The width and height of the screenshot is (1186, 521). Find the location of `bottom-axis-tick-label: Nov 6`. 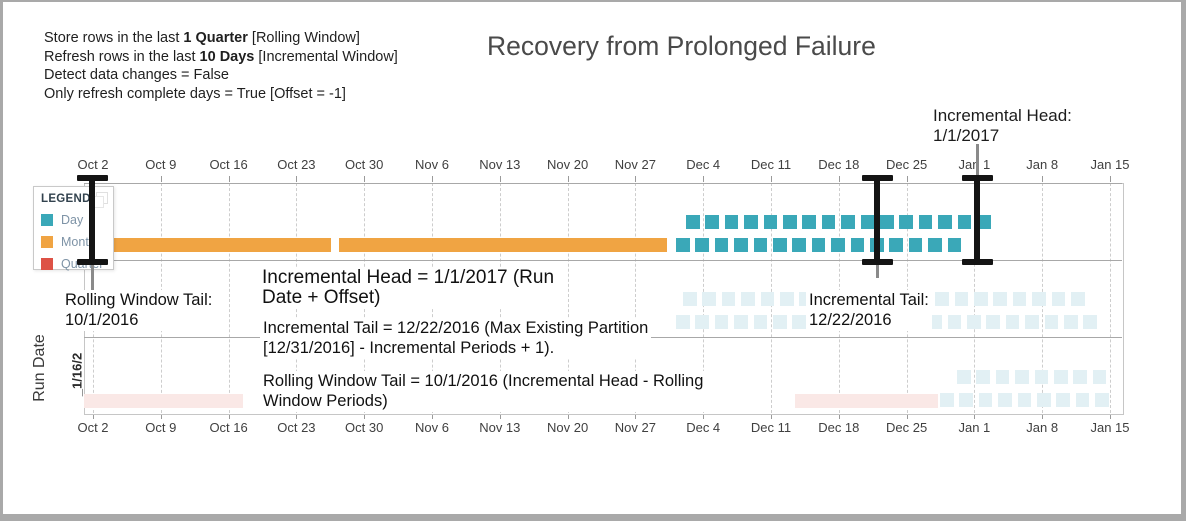

bottom-axis-tick-label: Nov 6 is located at coordinates (432, 427).